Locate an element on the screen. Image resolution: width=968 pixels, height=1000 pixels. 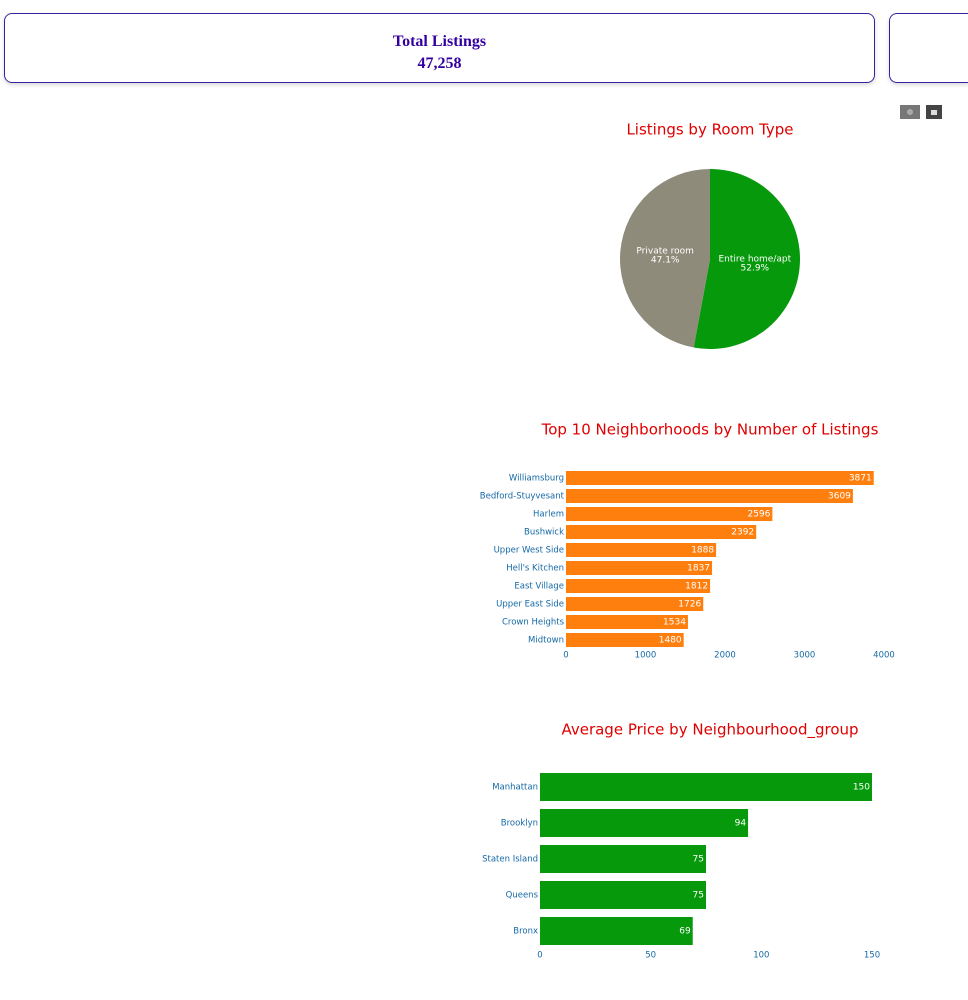
y-tick-label: Midtown is located at coordinates (546, 641).